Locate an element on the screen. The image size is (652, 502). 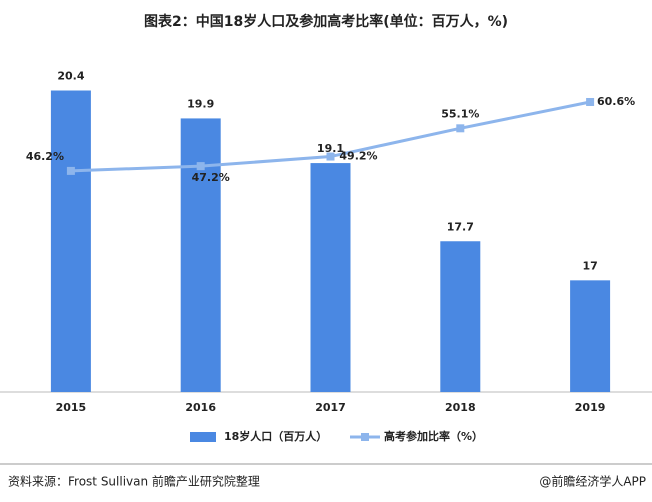
line is located at coordinates (330, 136).